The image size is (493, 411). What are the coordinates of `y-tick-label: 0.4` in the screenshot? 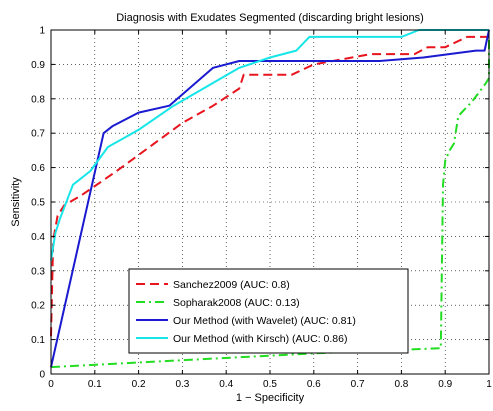 It's located at (38, 237).